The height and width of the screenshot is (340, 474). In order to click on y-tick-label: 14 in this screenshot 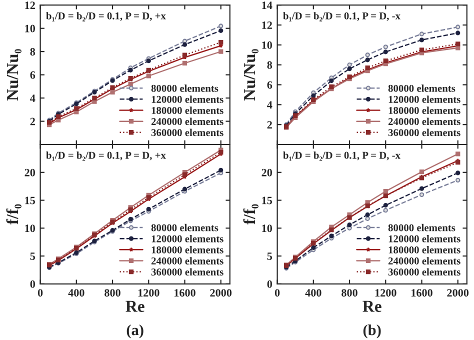, I will do `click(267, 5)`.